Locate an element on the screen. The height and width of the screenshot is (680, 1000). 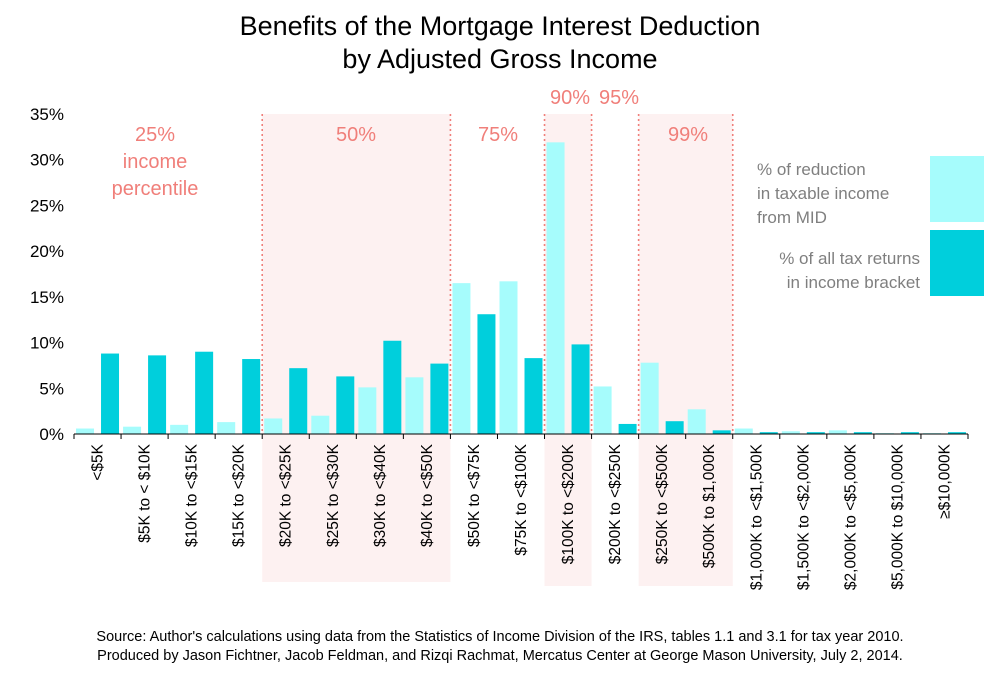
y-tick-label: 0% is located at coordinates (51, 434).